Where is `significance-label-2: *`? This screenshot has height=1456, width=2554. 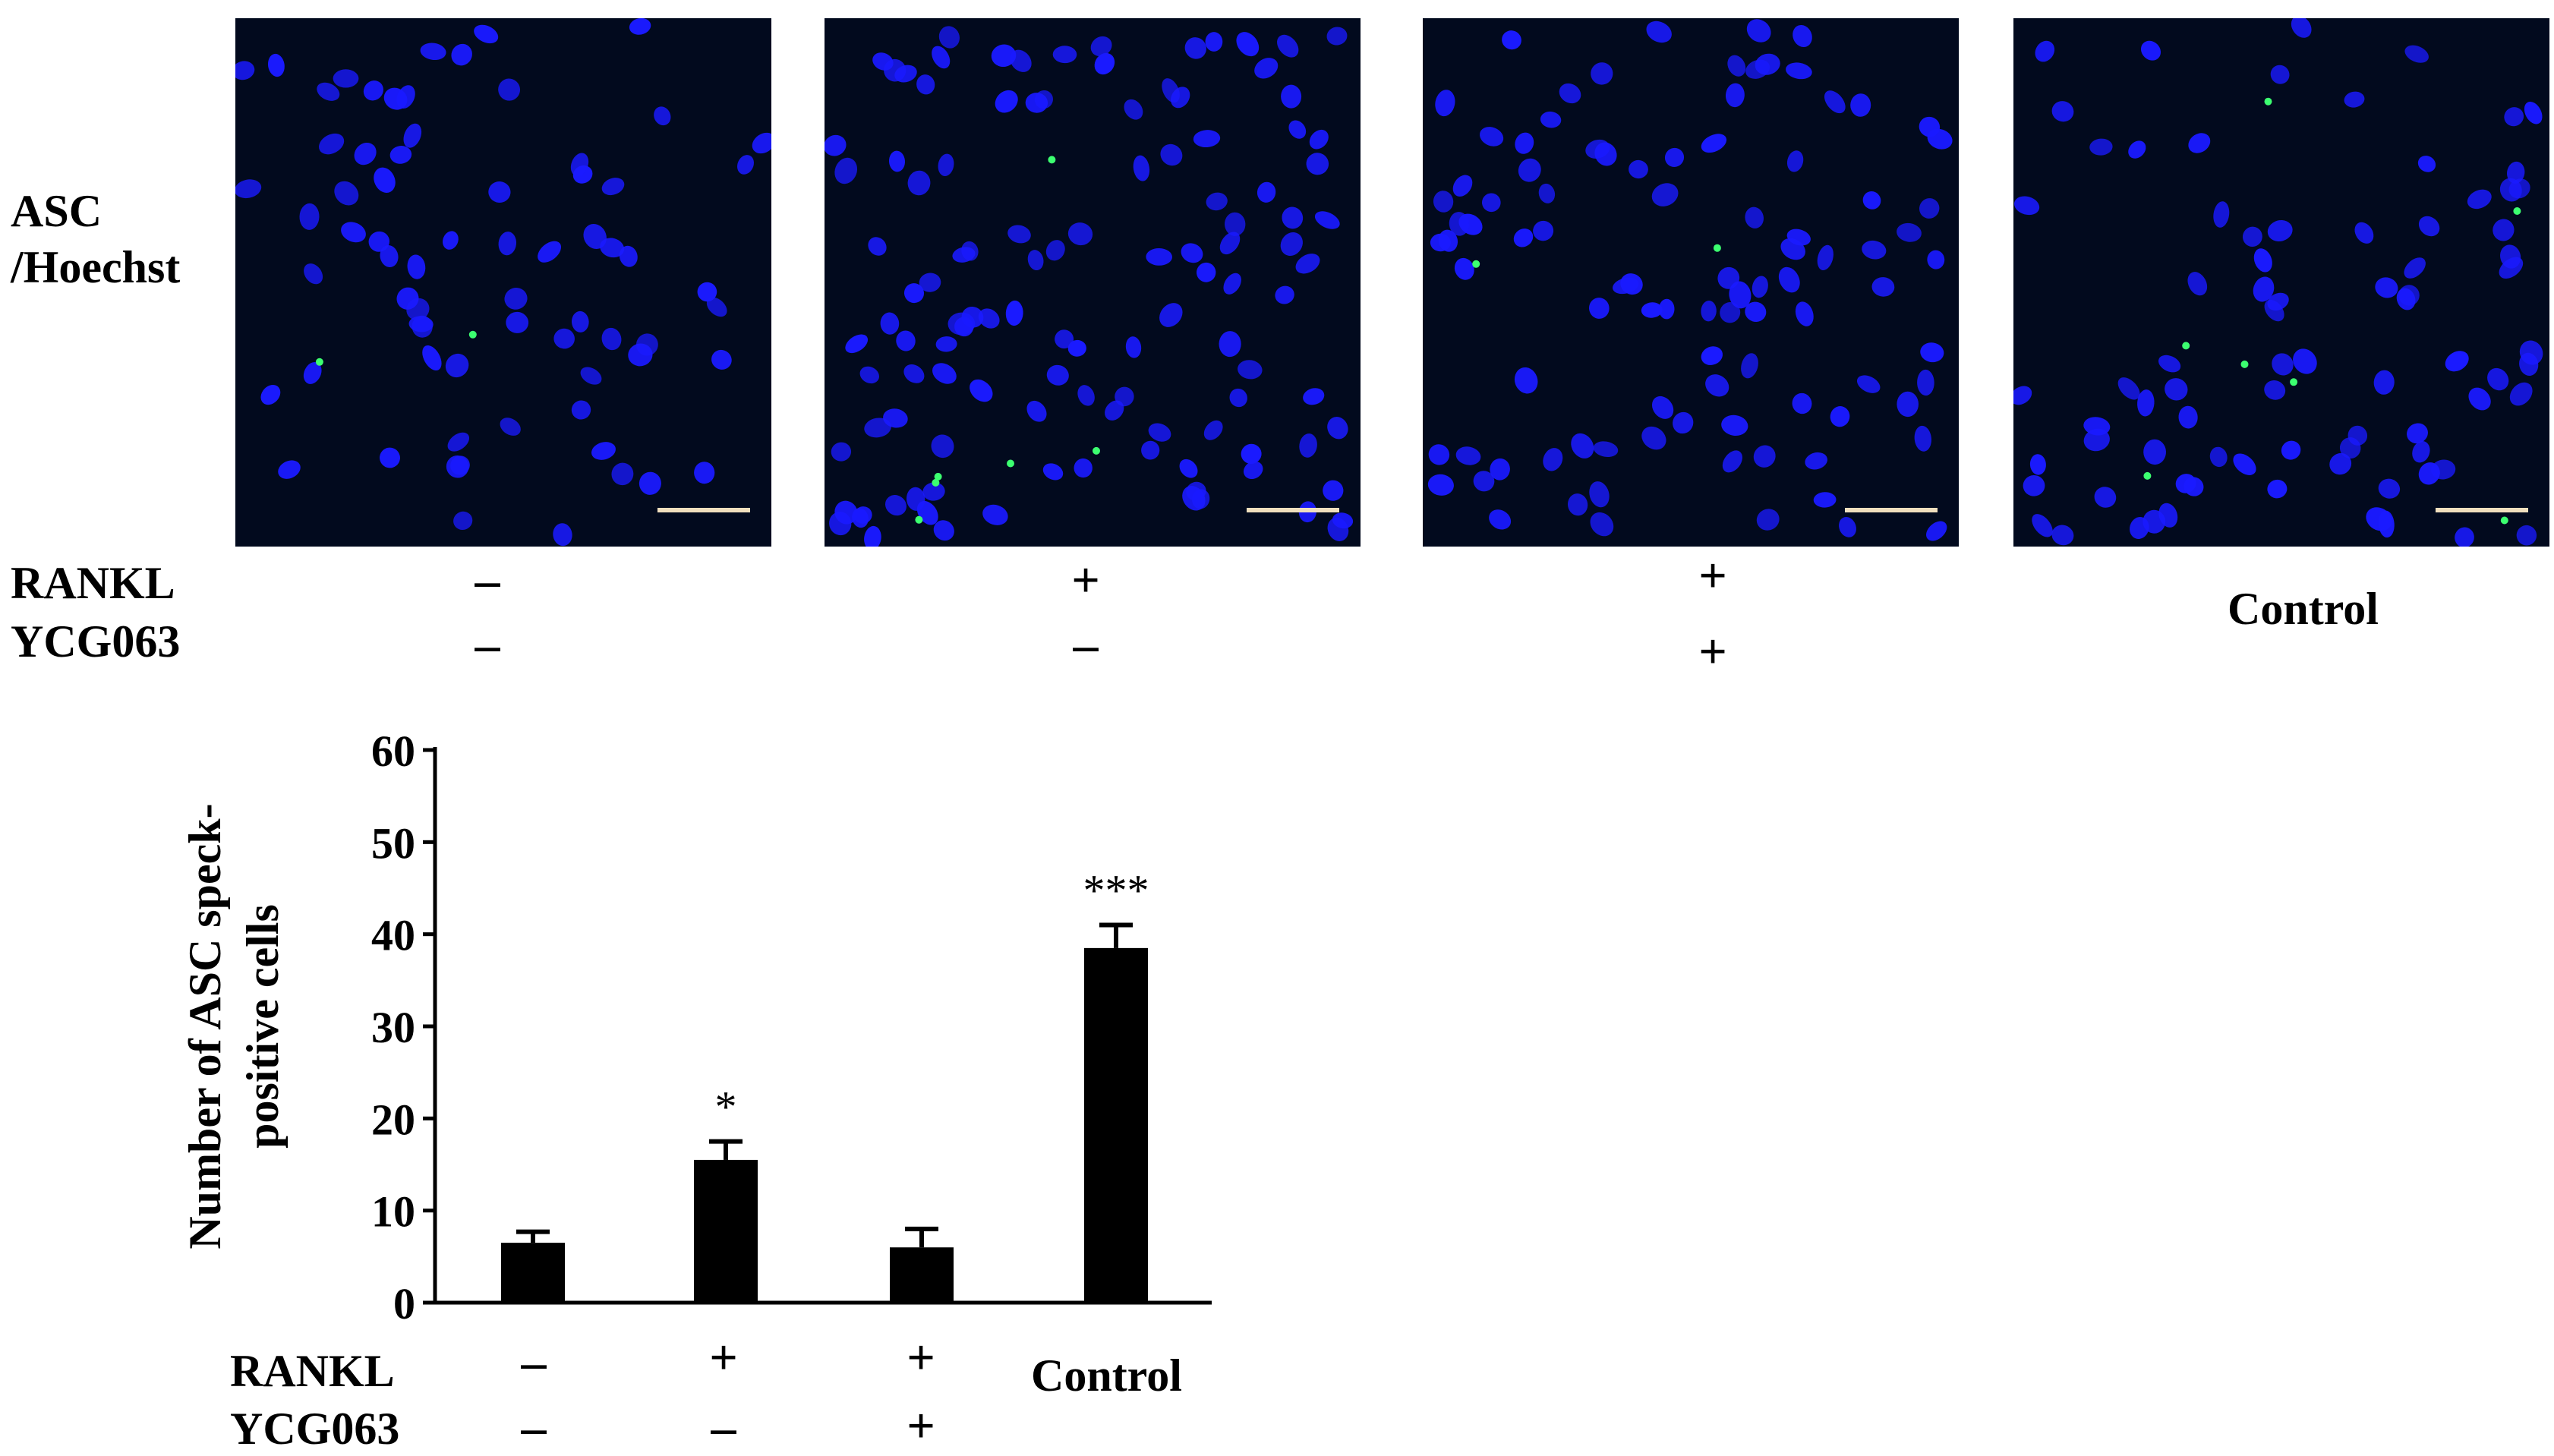 significance-label-2: * is located at coordinates (726, 1107).